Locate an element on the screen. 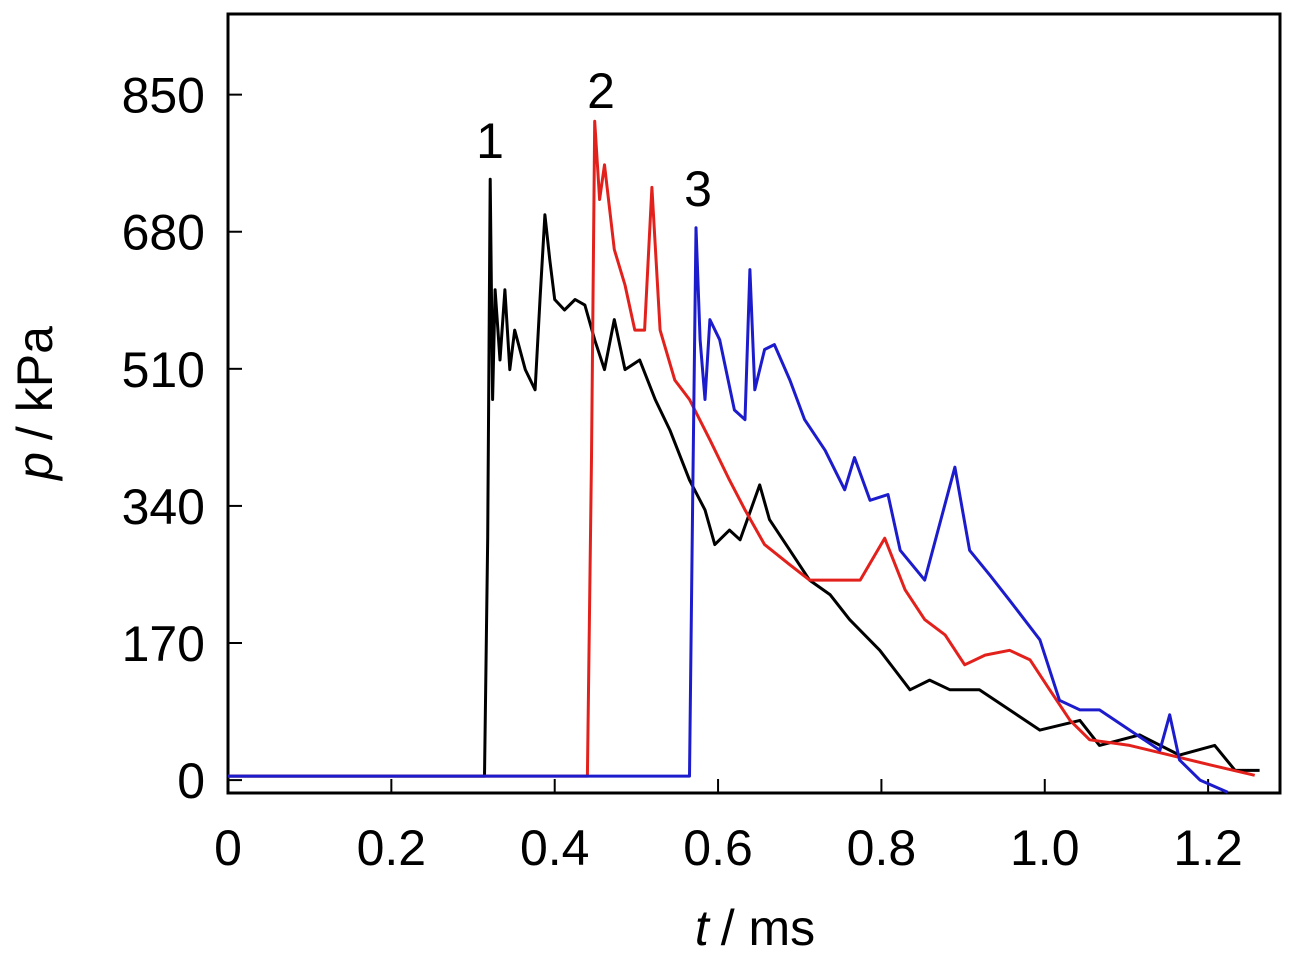  x-tick-label: 1.0 is located at coordinates (1045, 848).